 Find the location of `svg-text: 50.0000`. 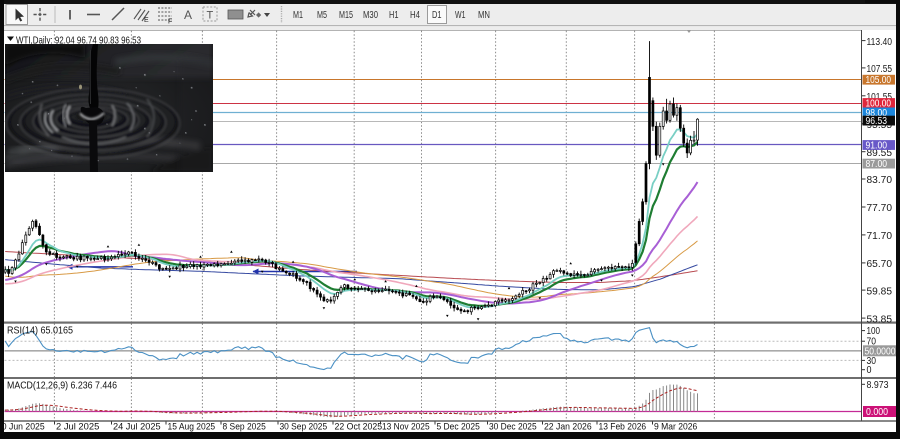

svg-text: 50.0000 is located at coordinates (880, 351).